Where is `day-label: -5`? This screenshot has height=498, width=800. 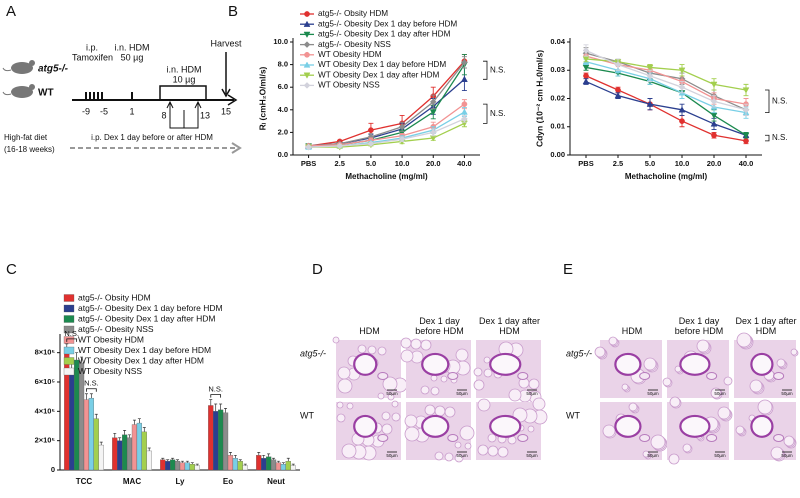 day-label: -5 is located at coordinates (104, 111).